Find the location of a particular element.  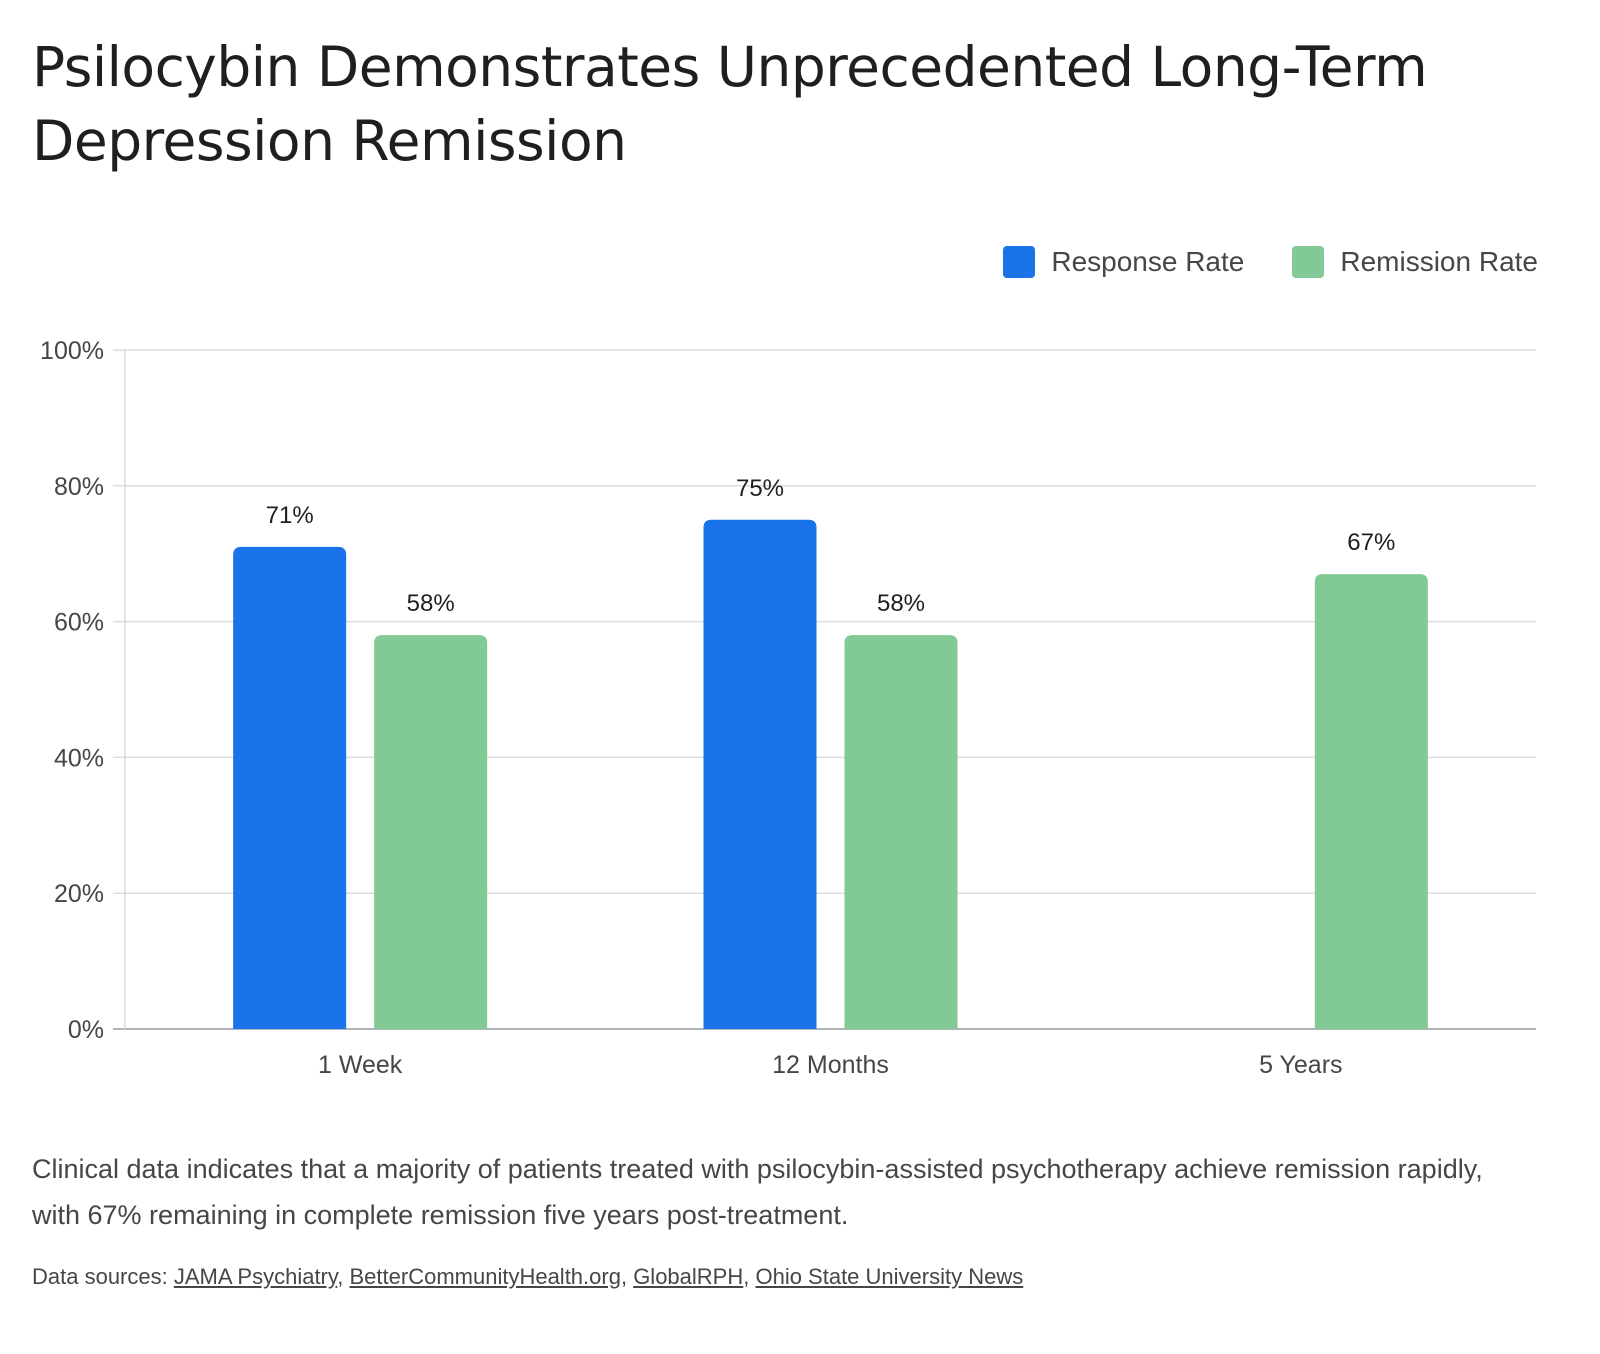

legend-label-remission-rate: Remission Rate is located at coordinates (1439, 261).